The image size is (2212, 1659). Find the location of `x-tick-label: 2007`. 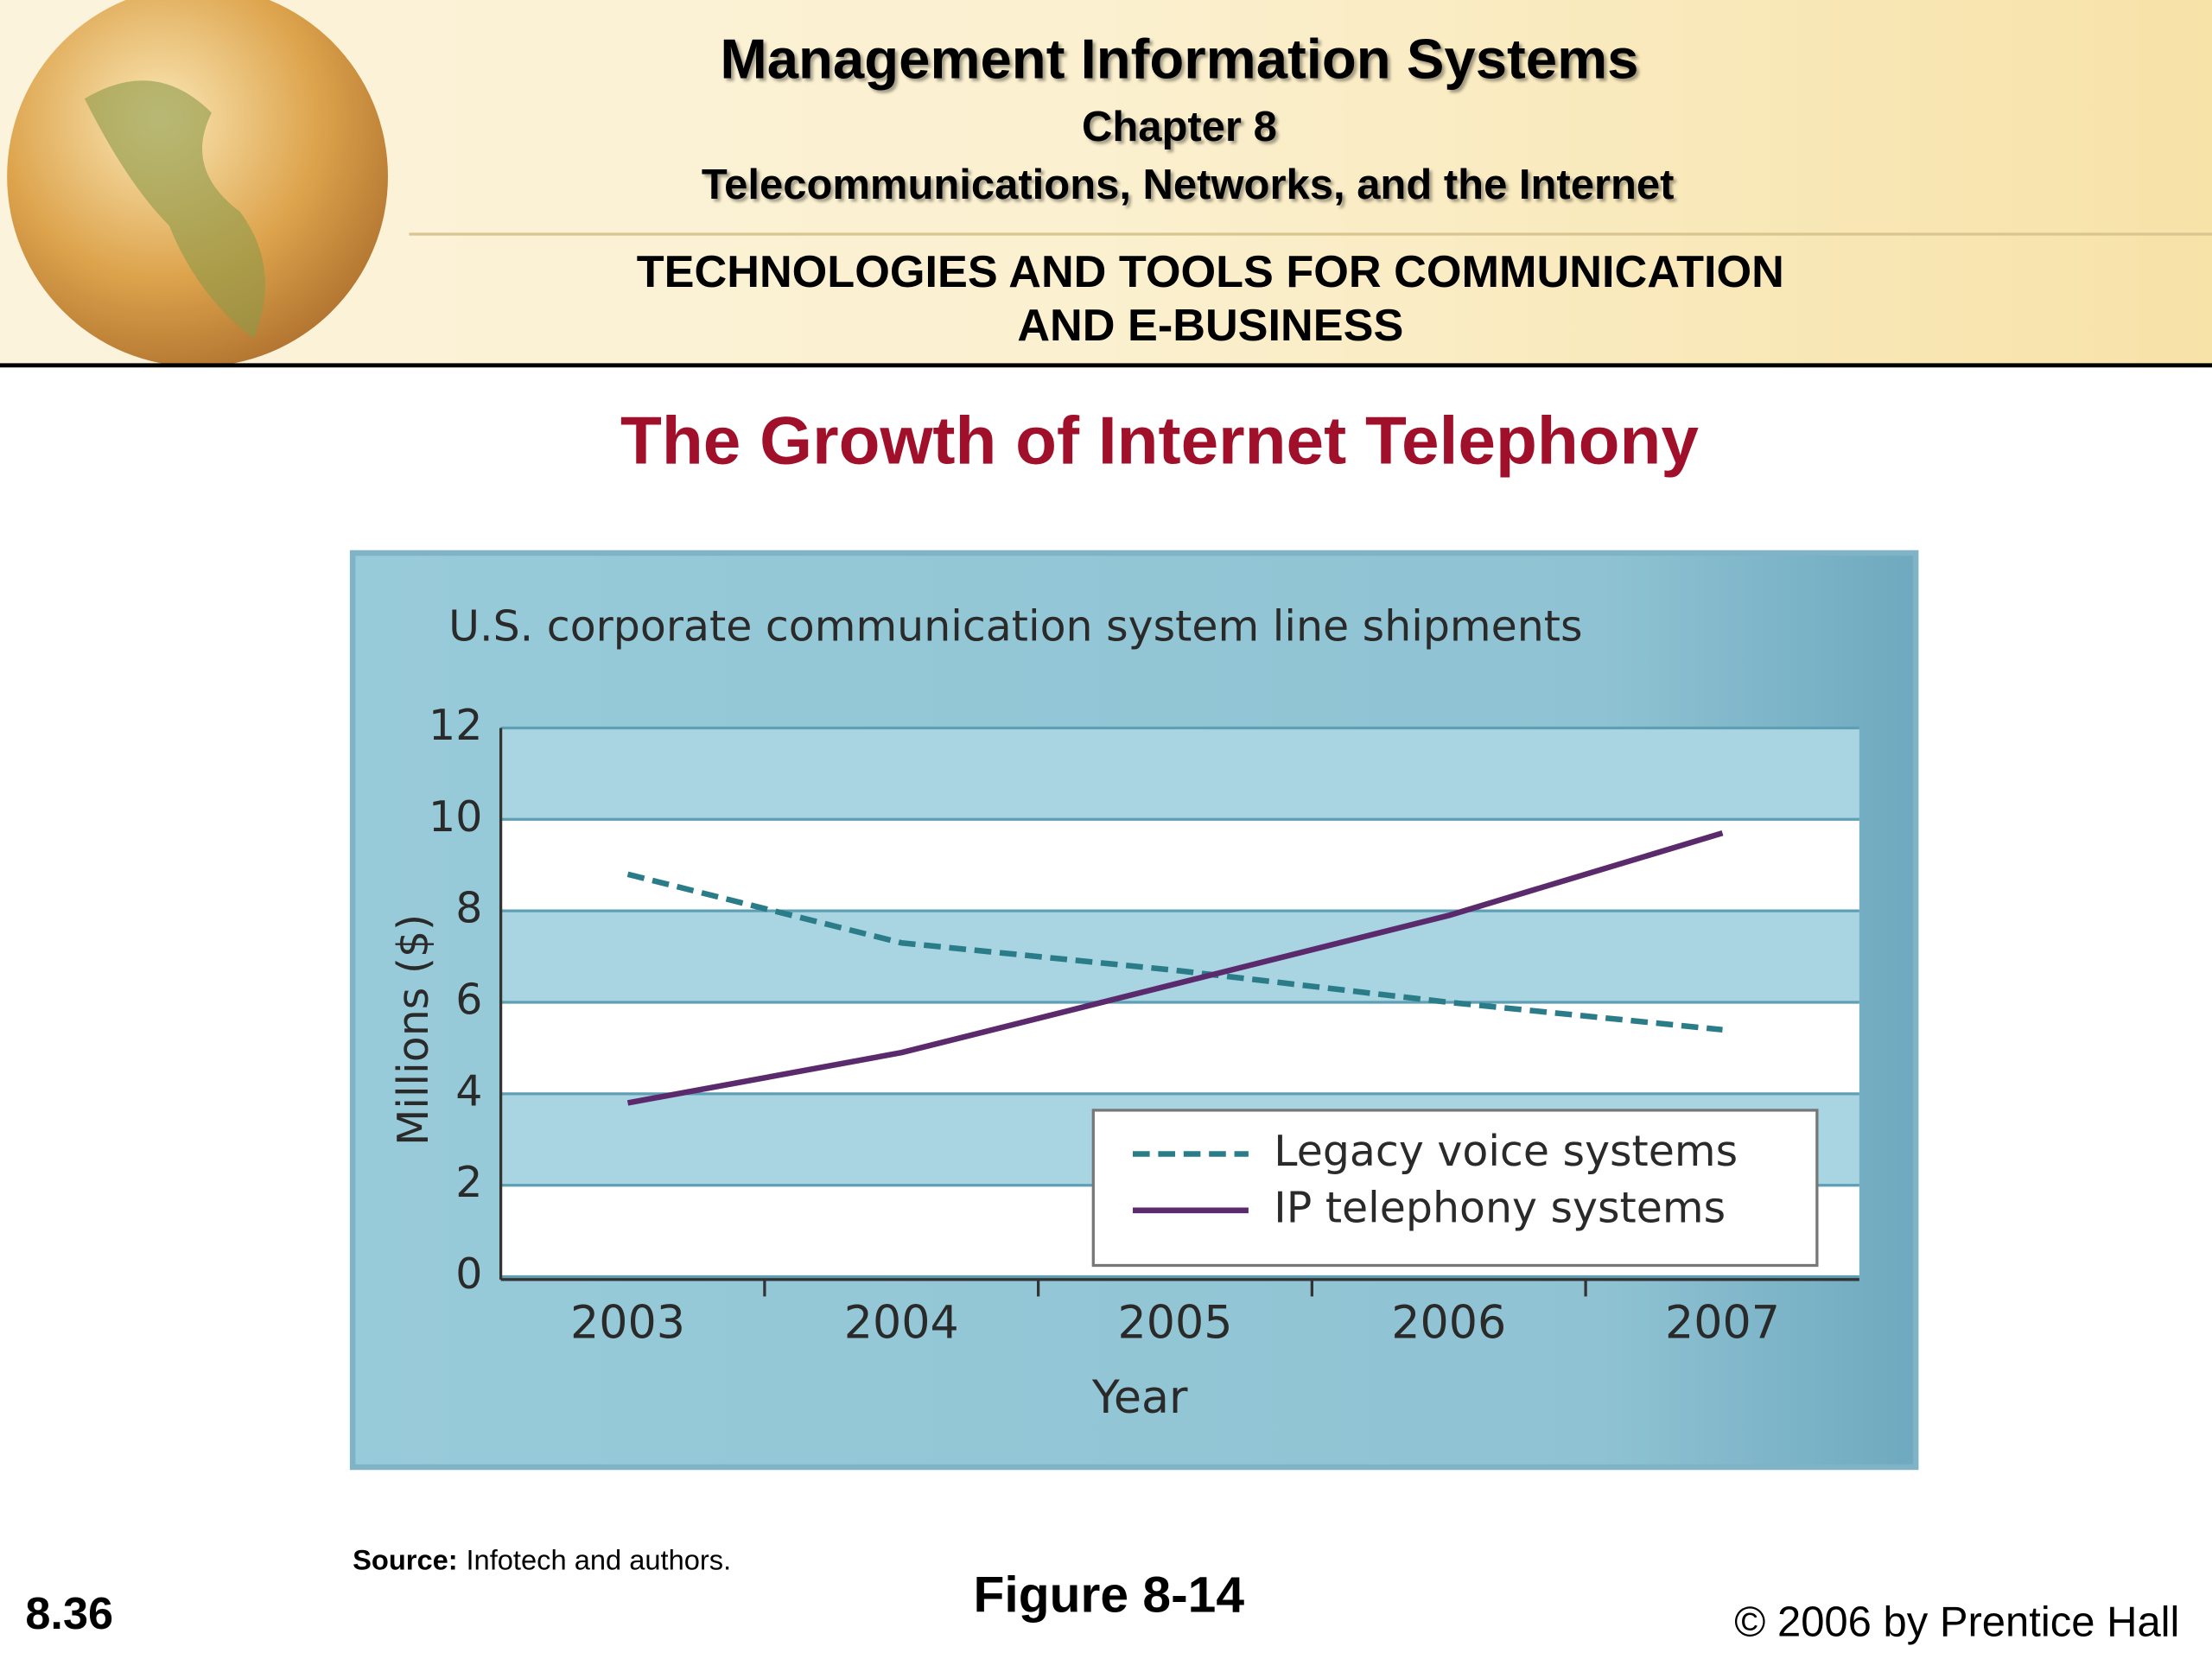

x-tick-label: 2007 is located at coordinates (1722, 1324).